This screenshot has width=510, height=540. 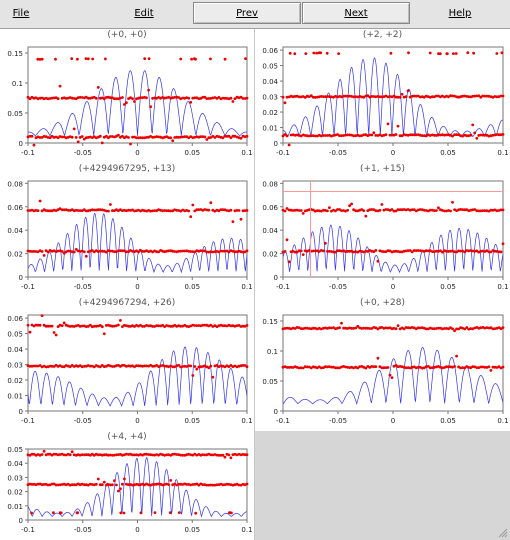 I want to click on prev-button: Prev, so click(x=247, y=13).